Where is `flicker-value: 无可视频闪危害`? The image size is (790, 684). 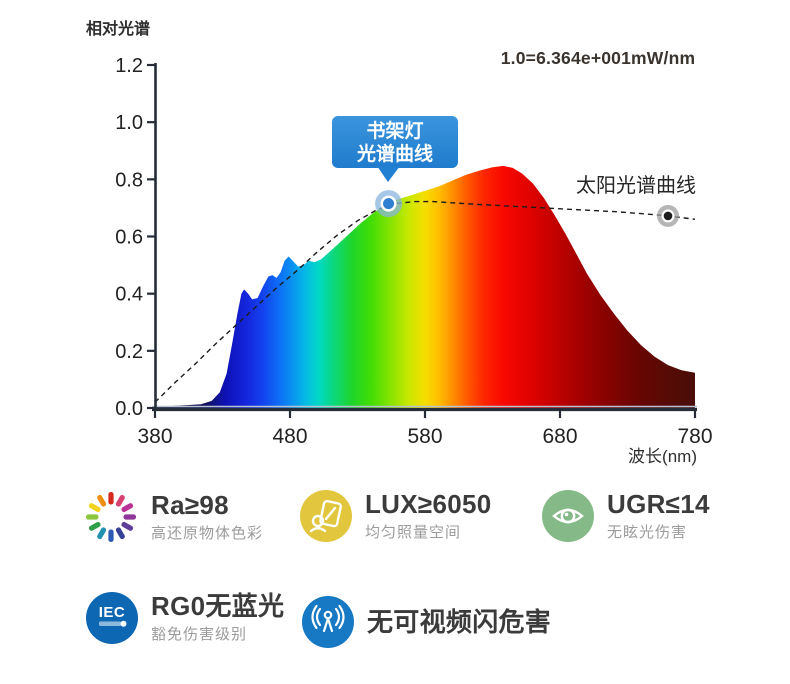 flicker-value: 无可视频闪危害 is located at coordinates (459, 622).